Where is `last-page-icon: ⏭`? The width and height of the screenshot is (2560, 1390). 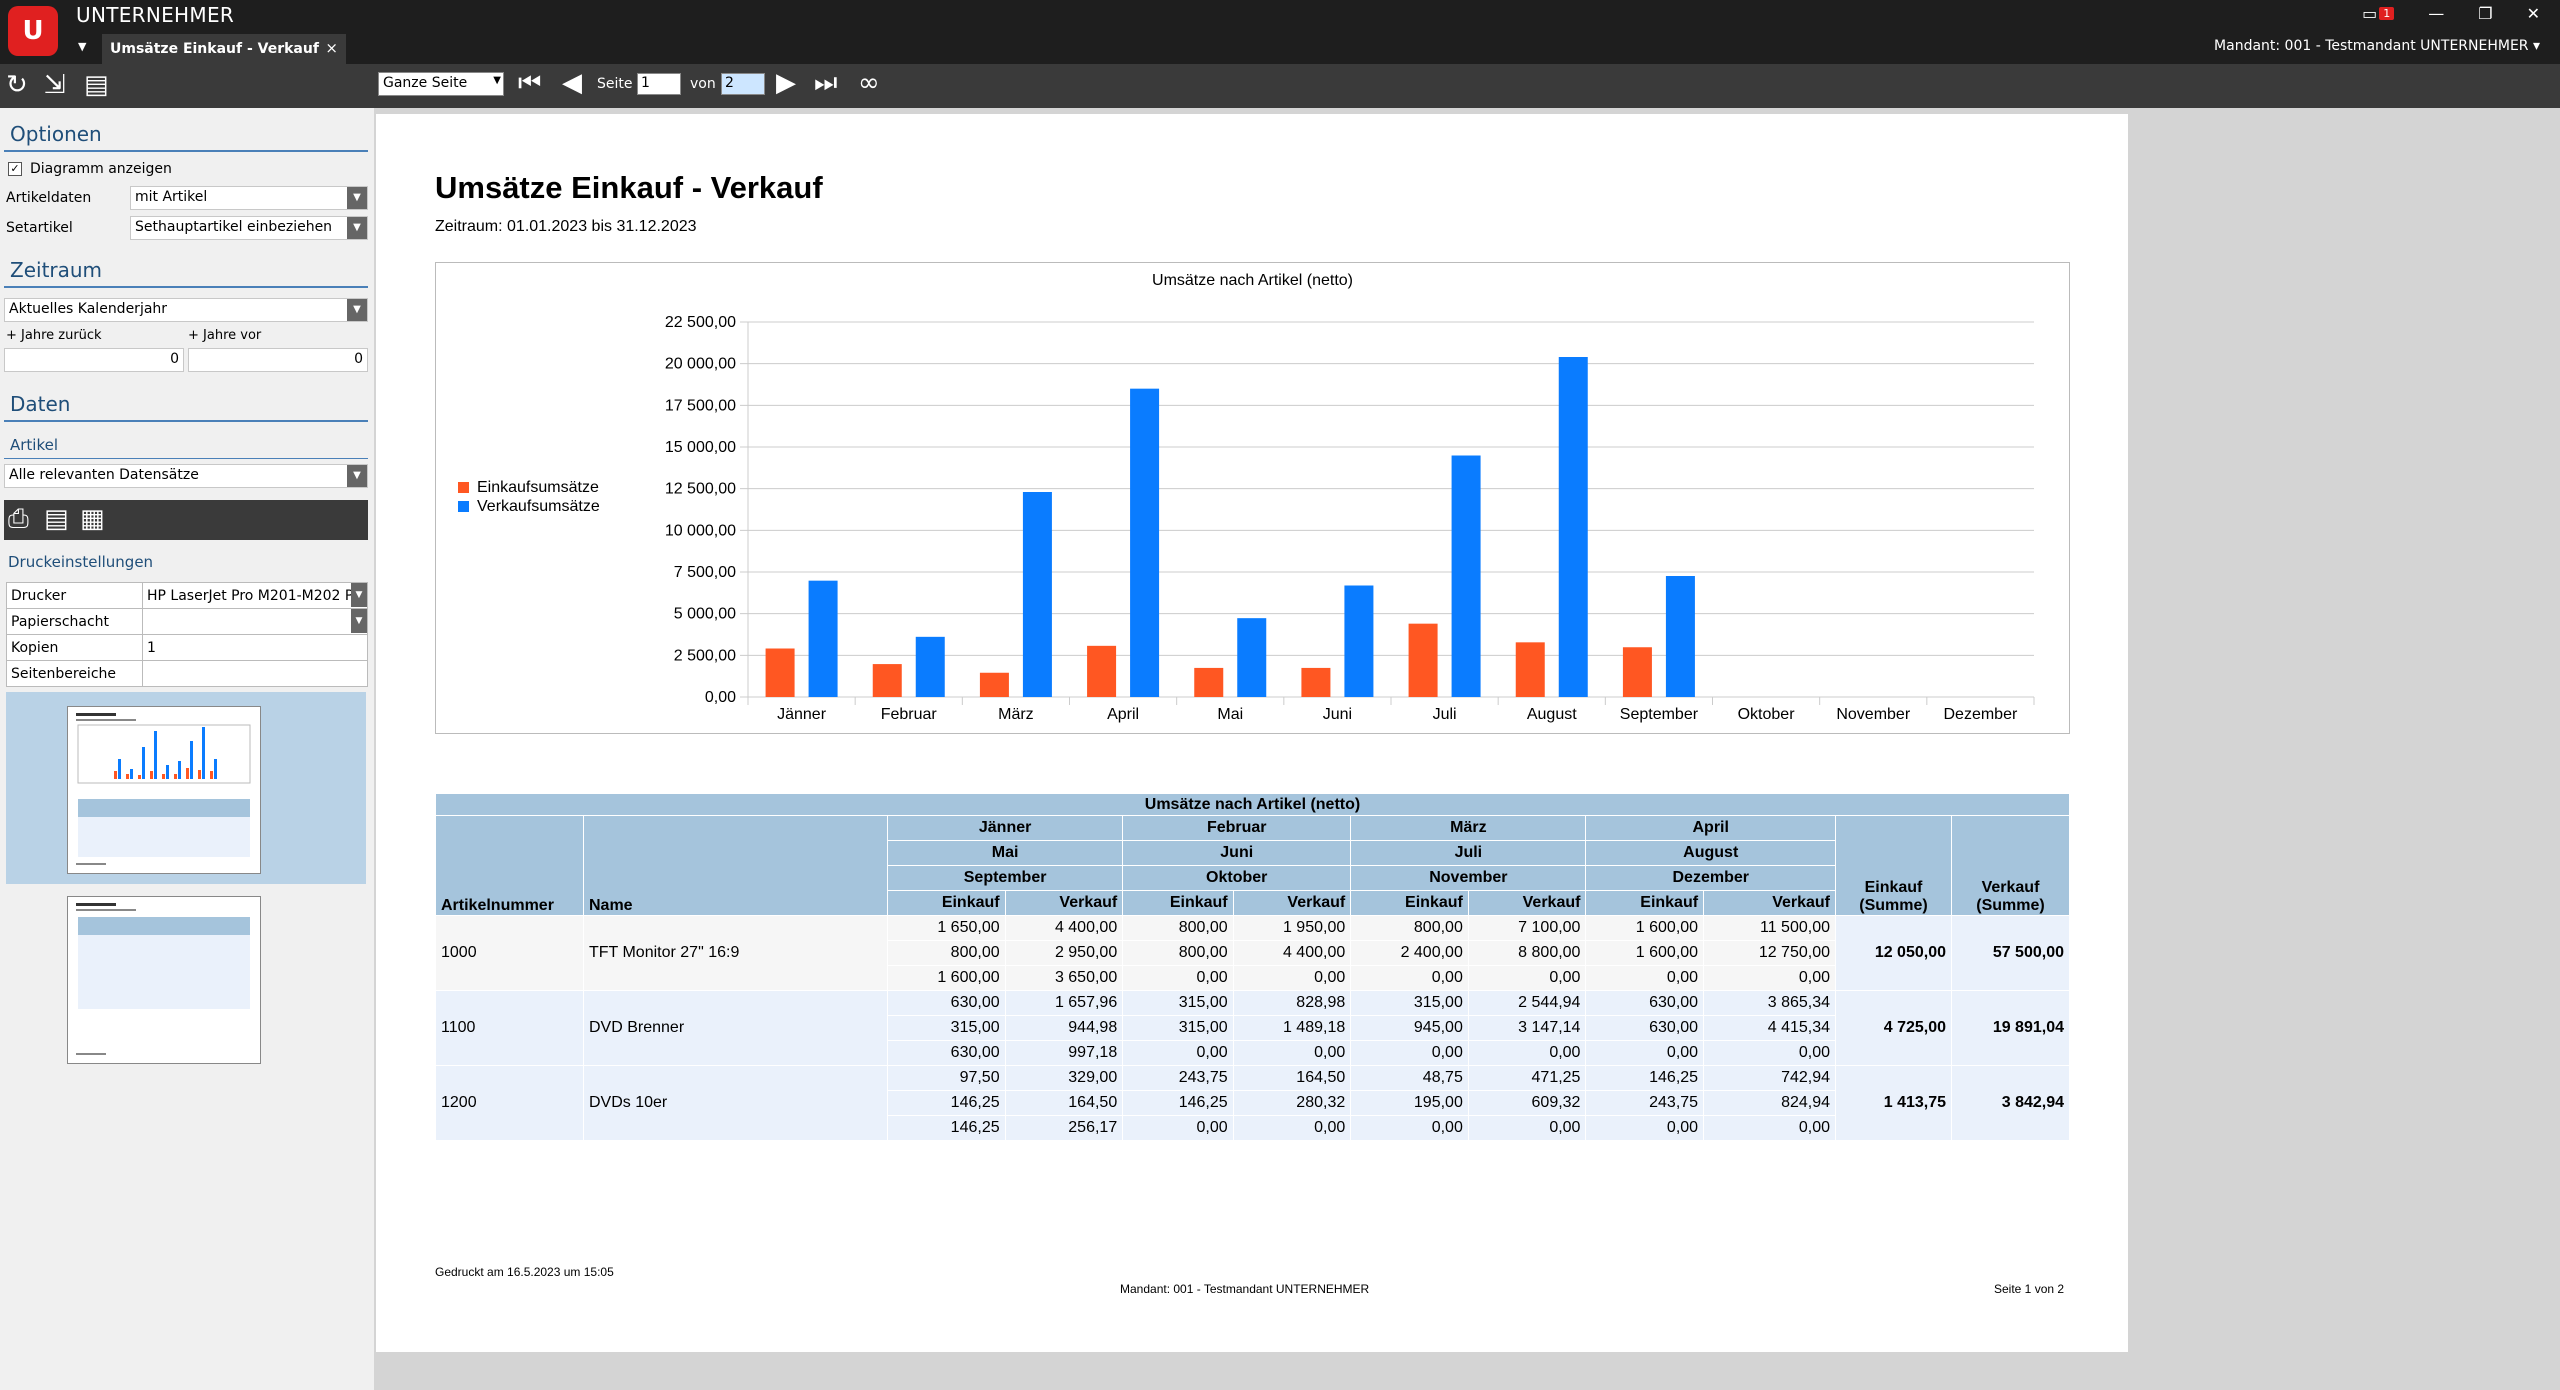 last-page-icon: ⏭ is located at coordinates (826, 83).